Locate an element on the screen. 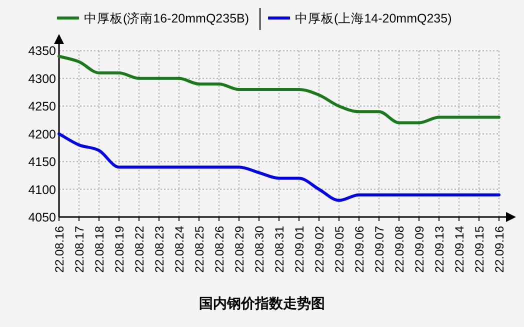  y-tick-label: 4350 is located at coordinates (42, 51).